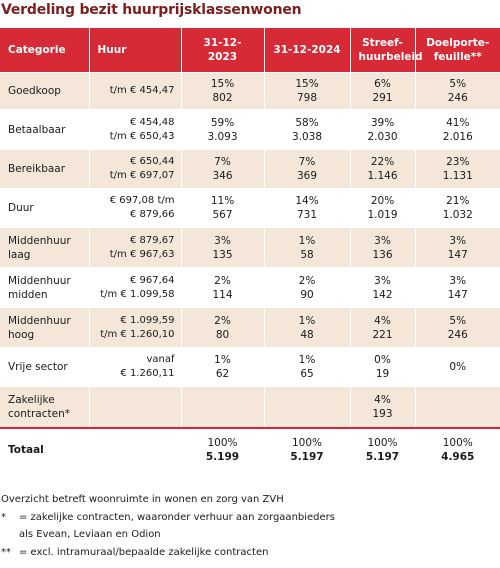 The width and height of the screenshot is (500, 568). What do you see at coordinates (142, 136) in the screenshot?
I see `rent-line2: t/m € 650,43` at bounding box center [142, 136].